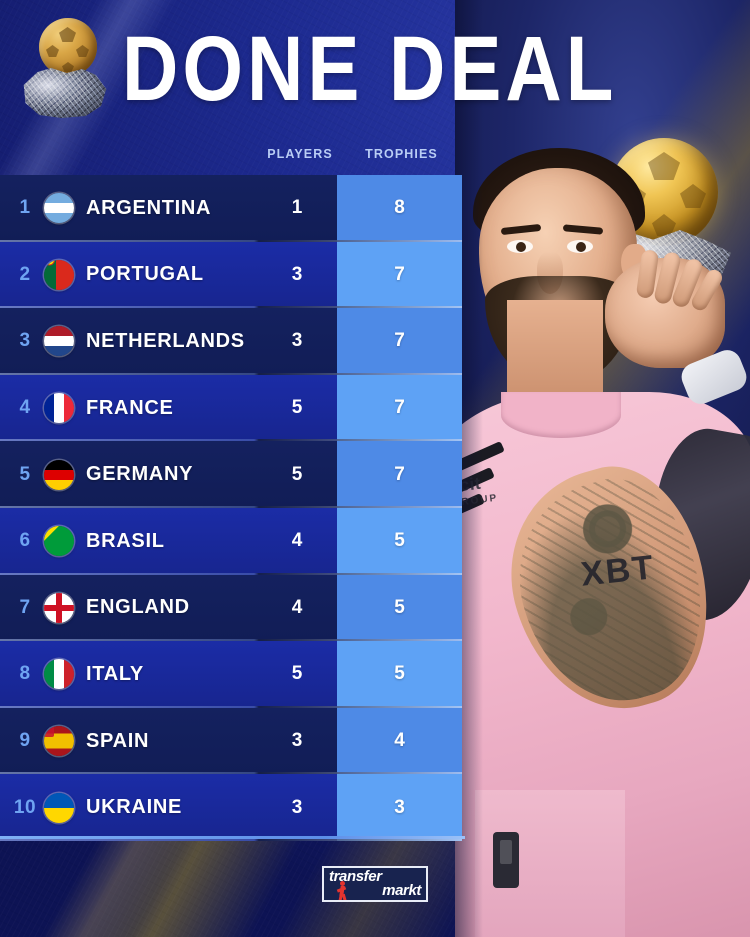  What do you see at coordinates (231, 608) in the screenshot?
I see `table-row: 7 ENGLAND 4 5` at bounding box center [231, 608].